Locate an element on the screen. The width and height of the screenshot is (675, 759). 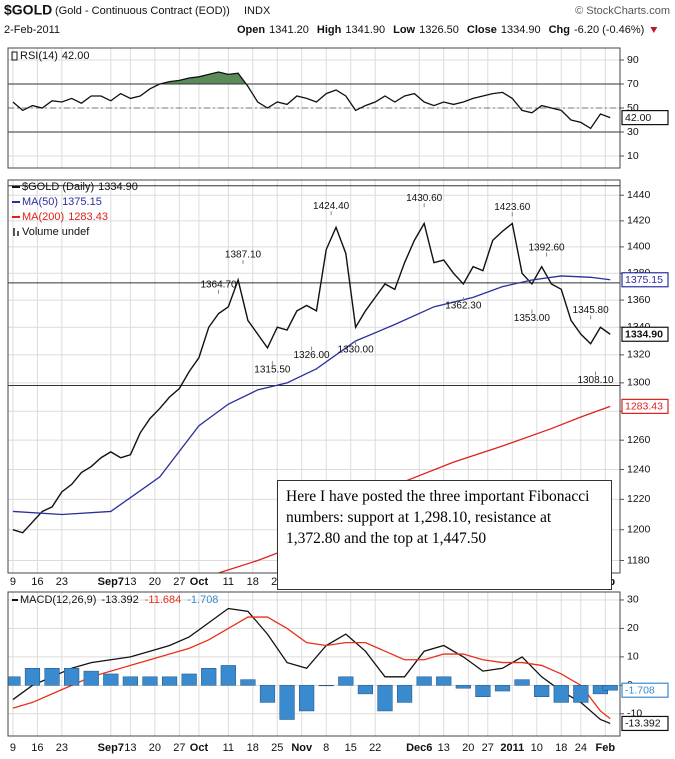
quote-value: 1341.90 is located at coordinates (365, 30).